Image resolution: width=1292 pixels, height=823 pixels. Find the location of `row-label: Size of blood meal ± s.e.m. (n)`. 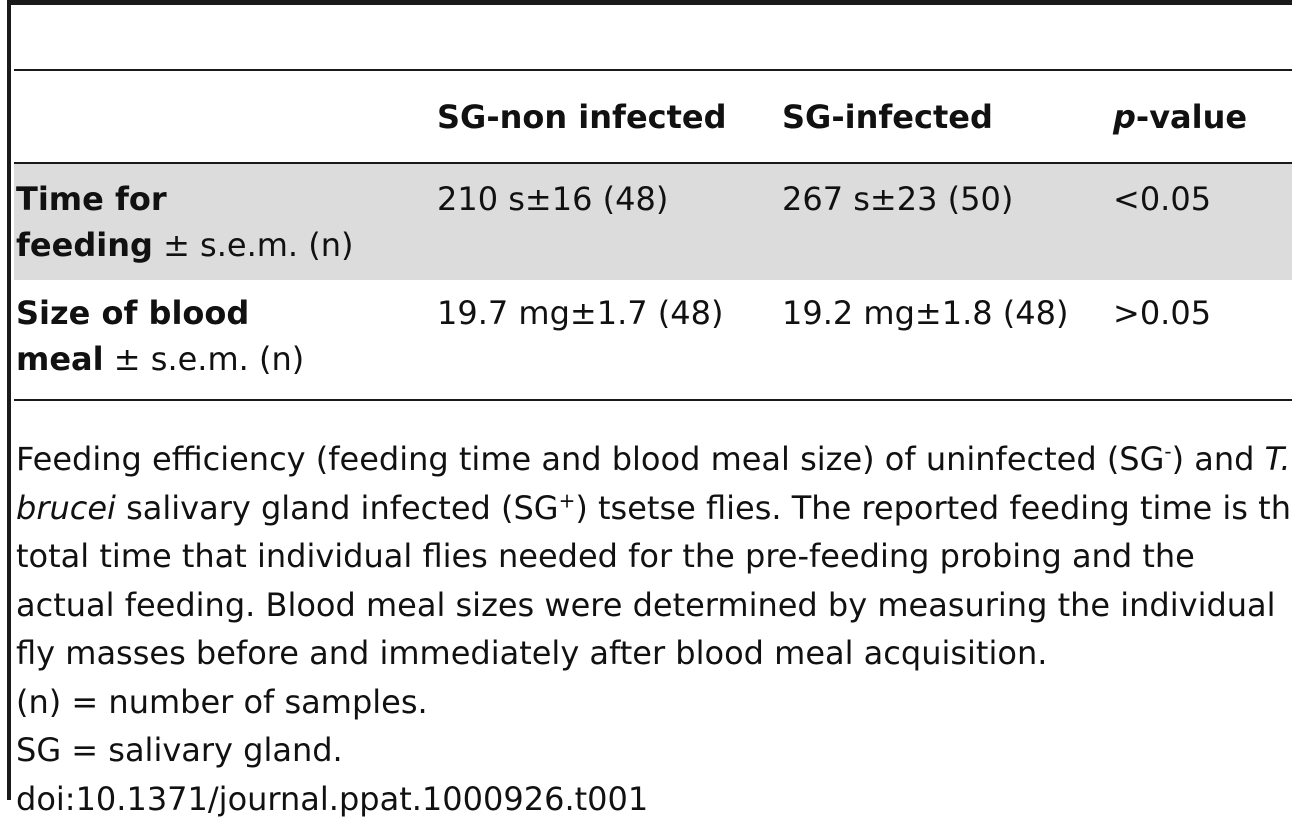

row-label: Size of blood meal ± s.e.m. (n) is located at coordinates (160, 336).